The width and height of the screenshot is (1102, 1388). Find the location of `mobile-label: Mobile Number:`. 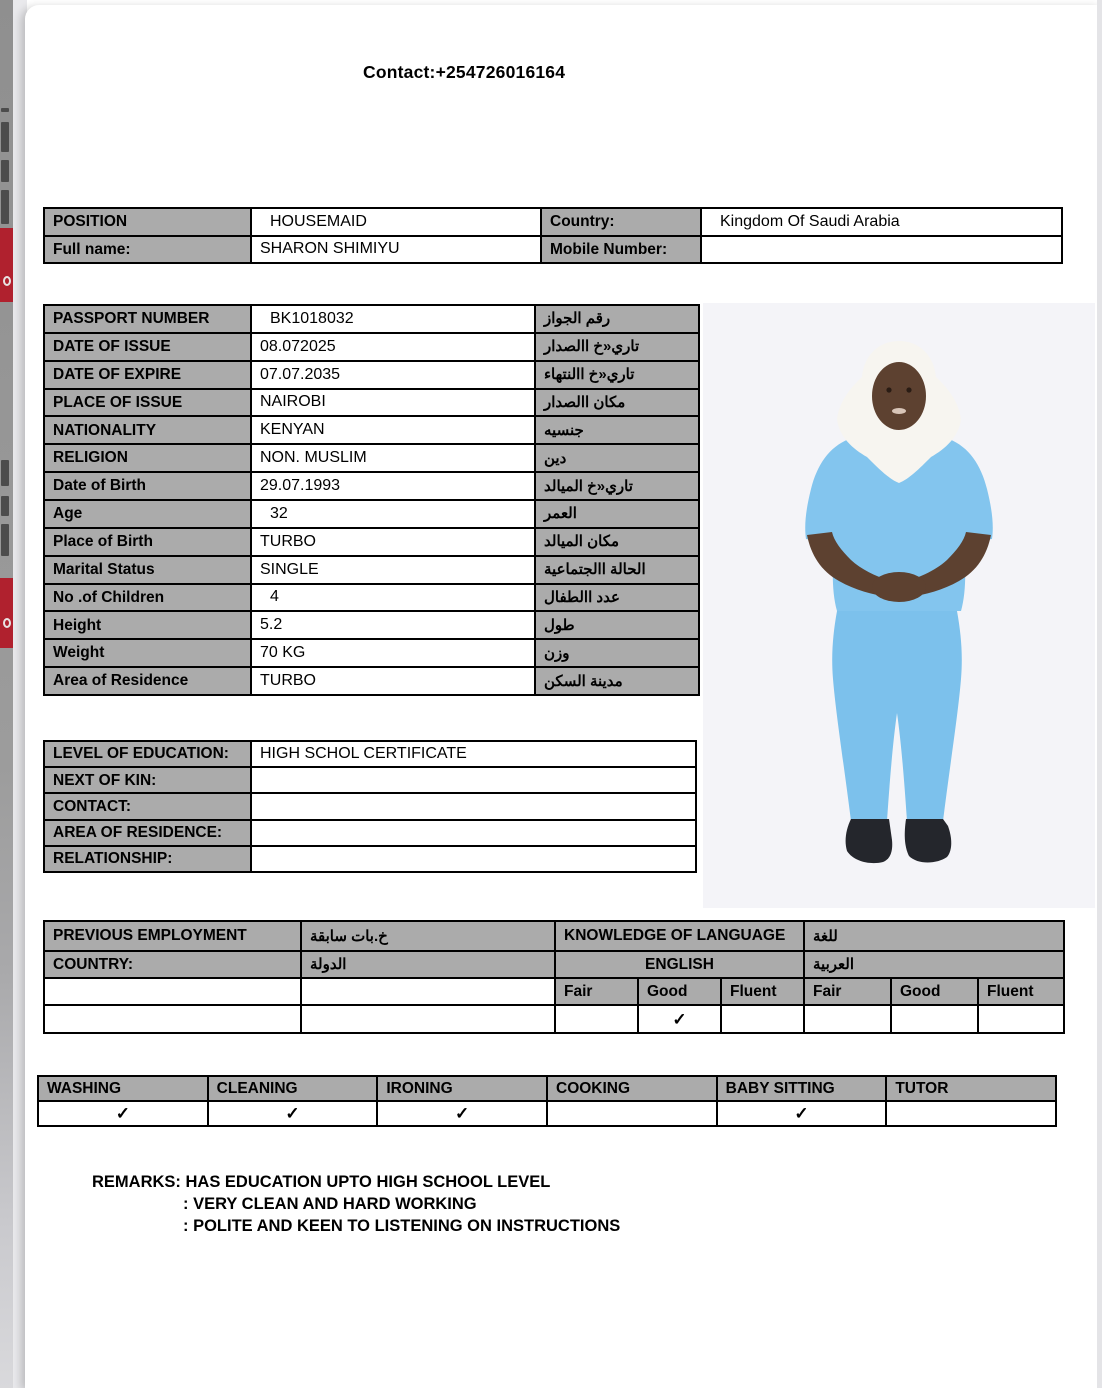

mobile-label: Mobile Number: is located at coordinates (621, 249).